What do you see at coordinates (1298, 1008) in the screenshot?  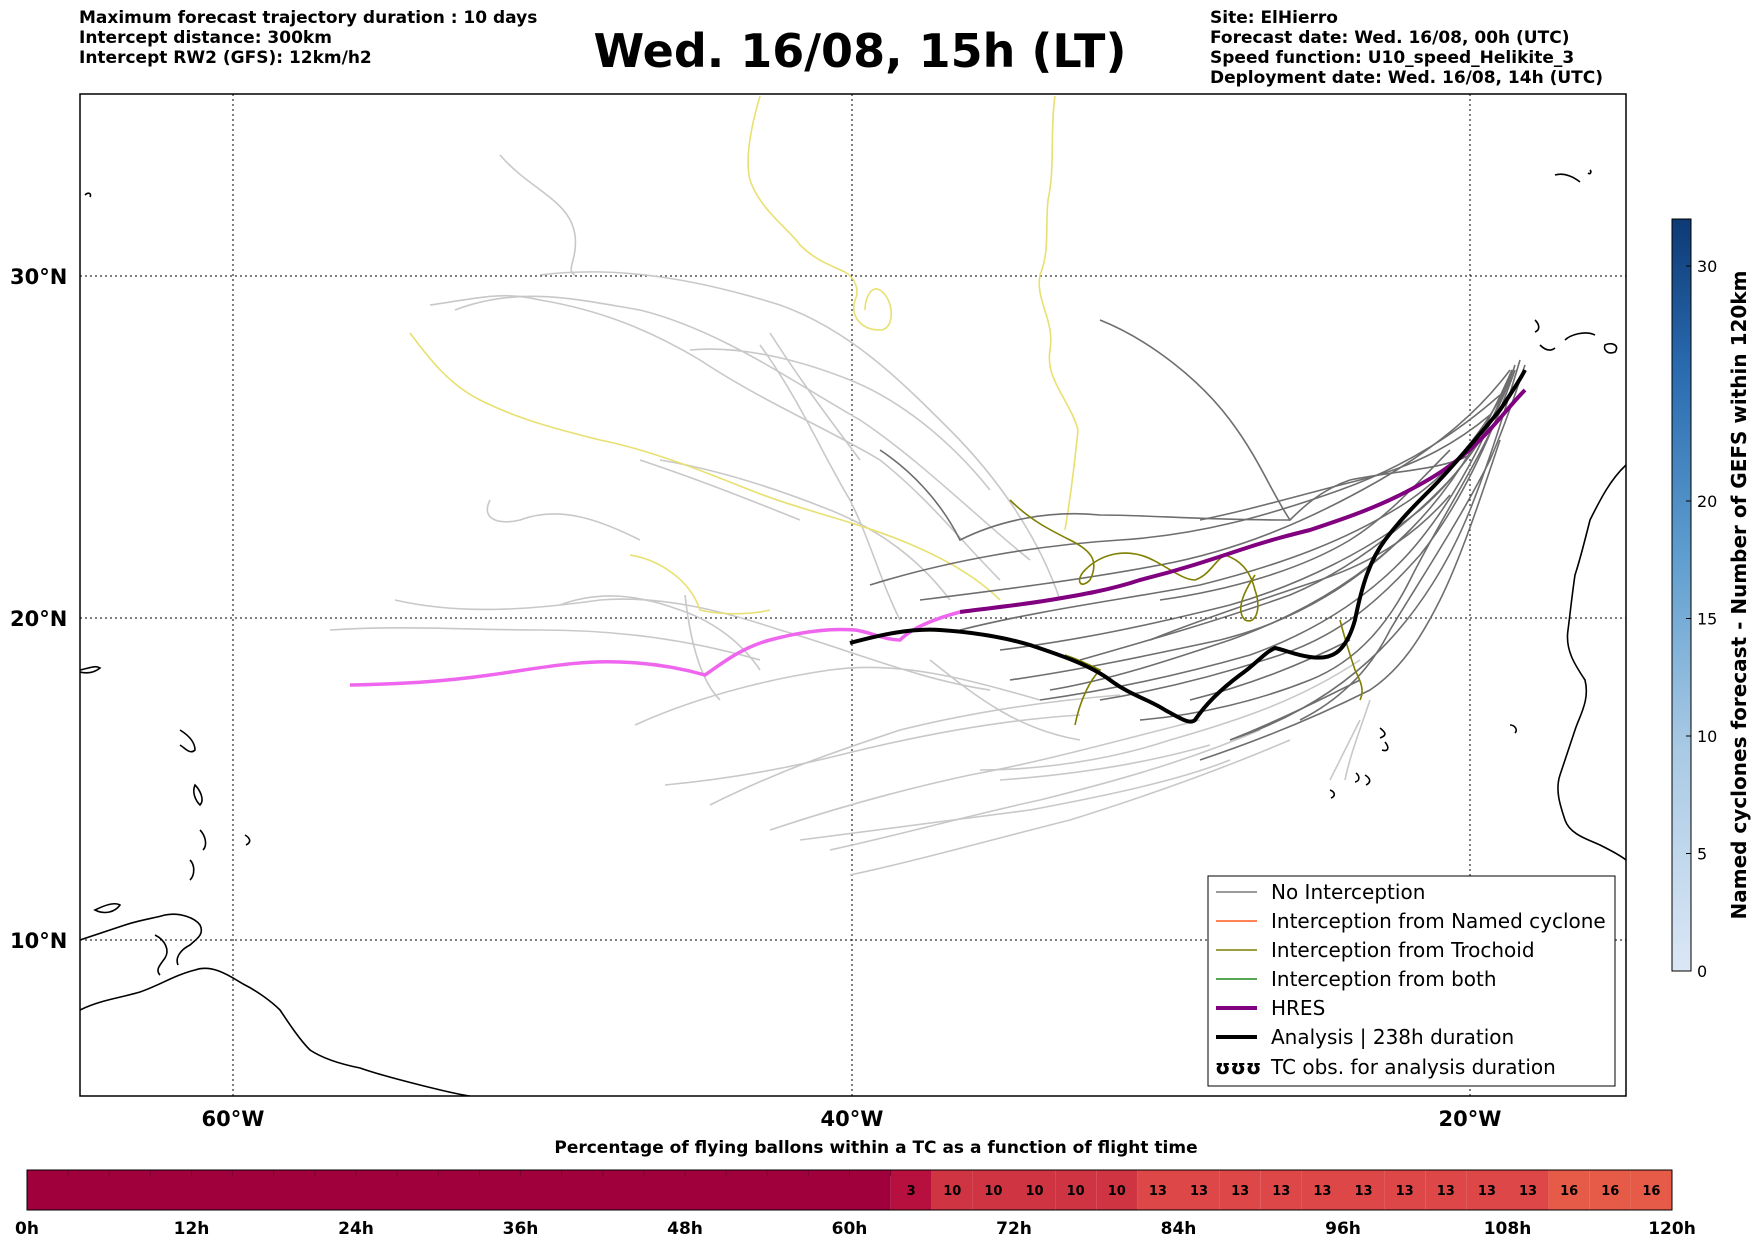 I see `legend-hres: HRES` at bounding box center [1298, 1008].